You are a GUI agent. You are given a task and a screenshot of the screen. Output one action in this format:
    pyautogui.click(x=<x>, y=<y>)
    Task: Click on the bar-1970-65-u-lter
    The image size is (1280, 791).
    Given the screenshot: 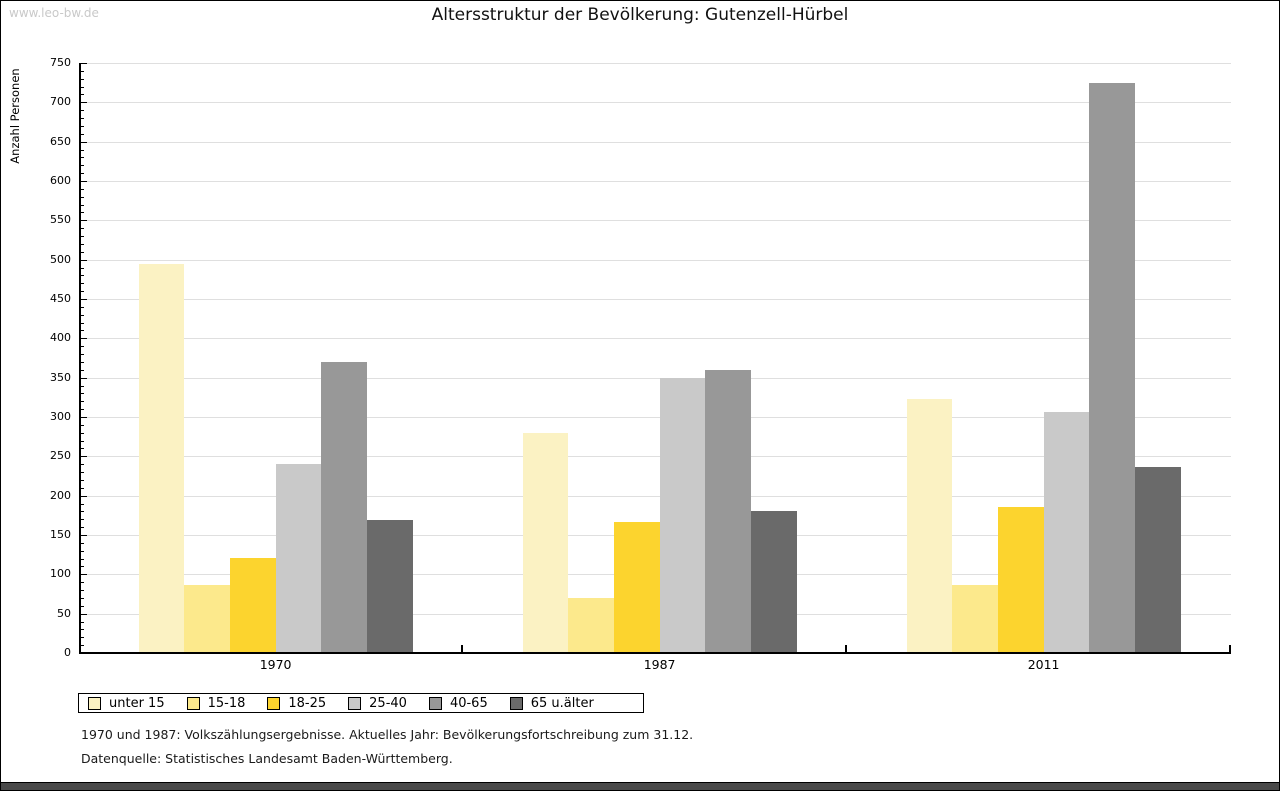 What is the action you would take?
    pyautogui.click(x=390, y=586)
    